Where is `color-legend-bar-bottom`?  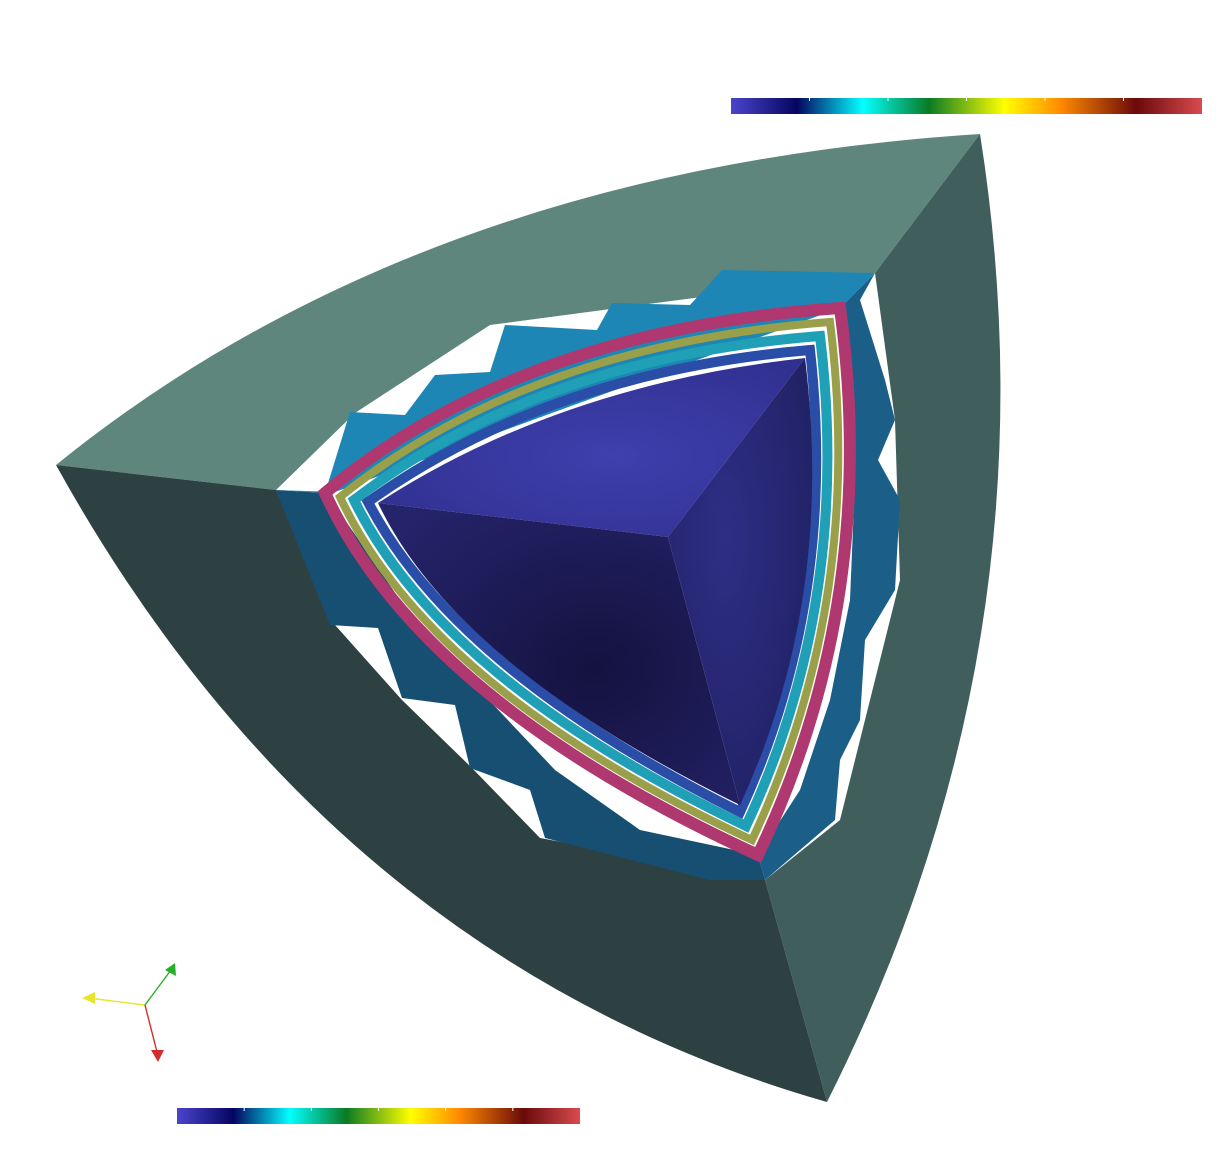 color-legend-bar-bottom is located at coordinates (378, 1116).